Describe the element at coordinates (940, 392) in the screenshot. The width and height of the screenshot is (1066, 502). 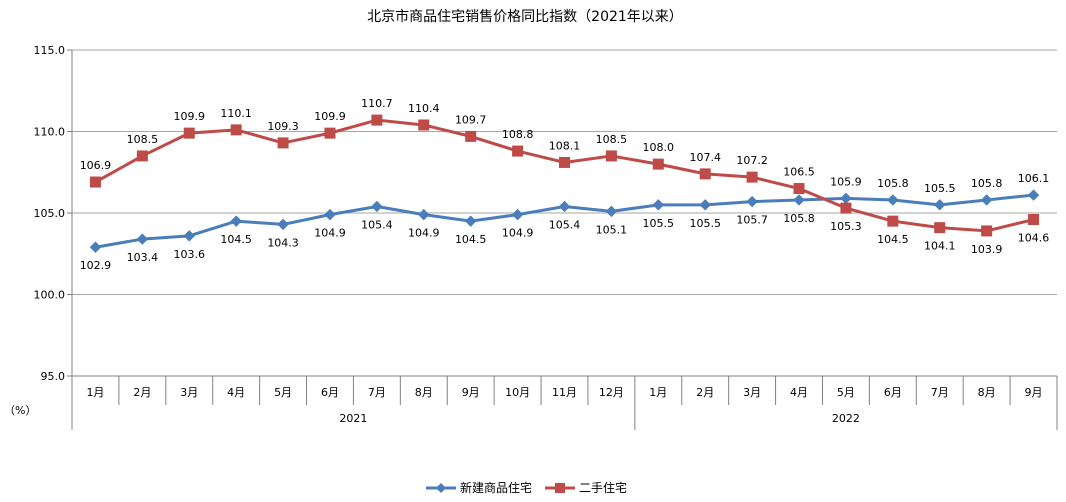
I see `x-category-label: 7月` at that location.